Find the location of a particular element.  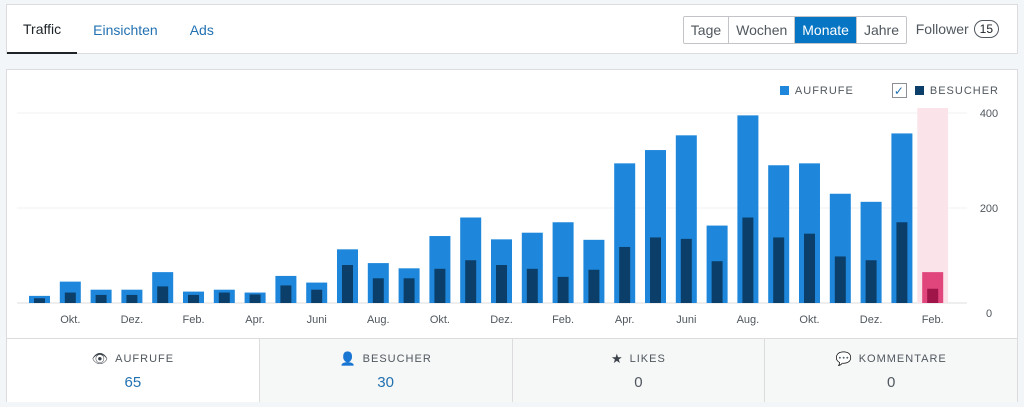

legend-visitors: BESUCHER is located at coordinates (956, 90).